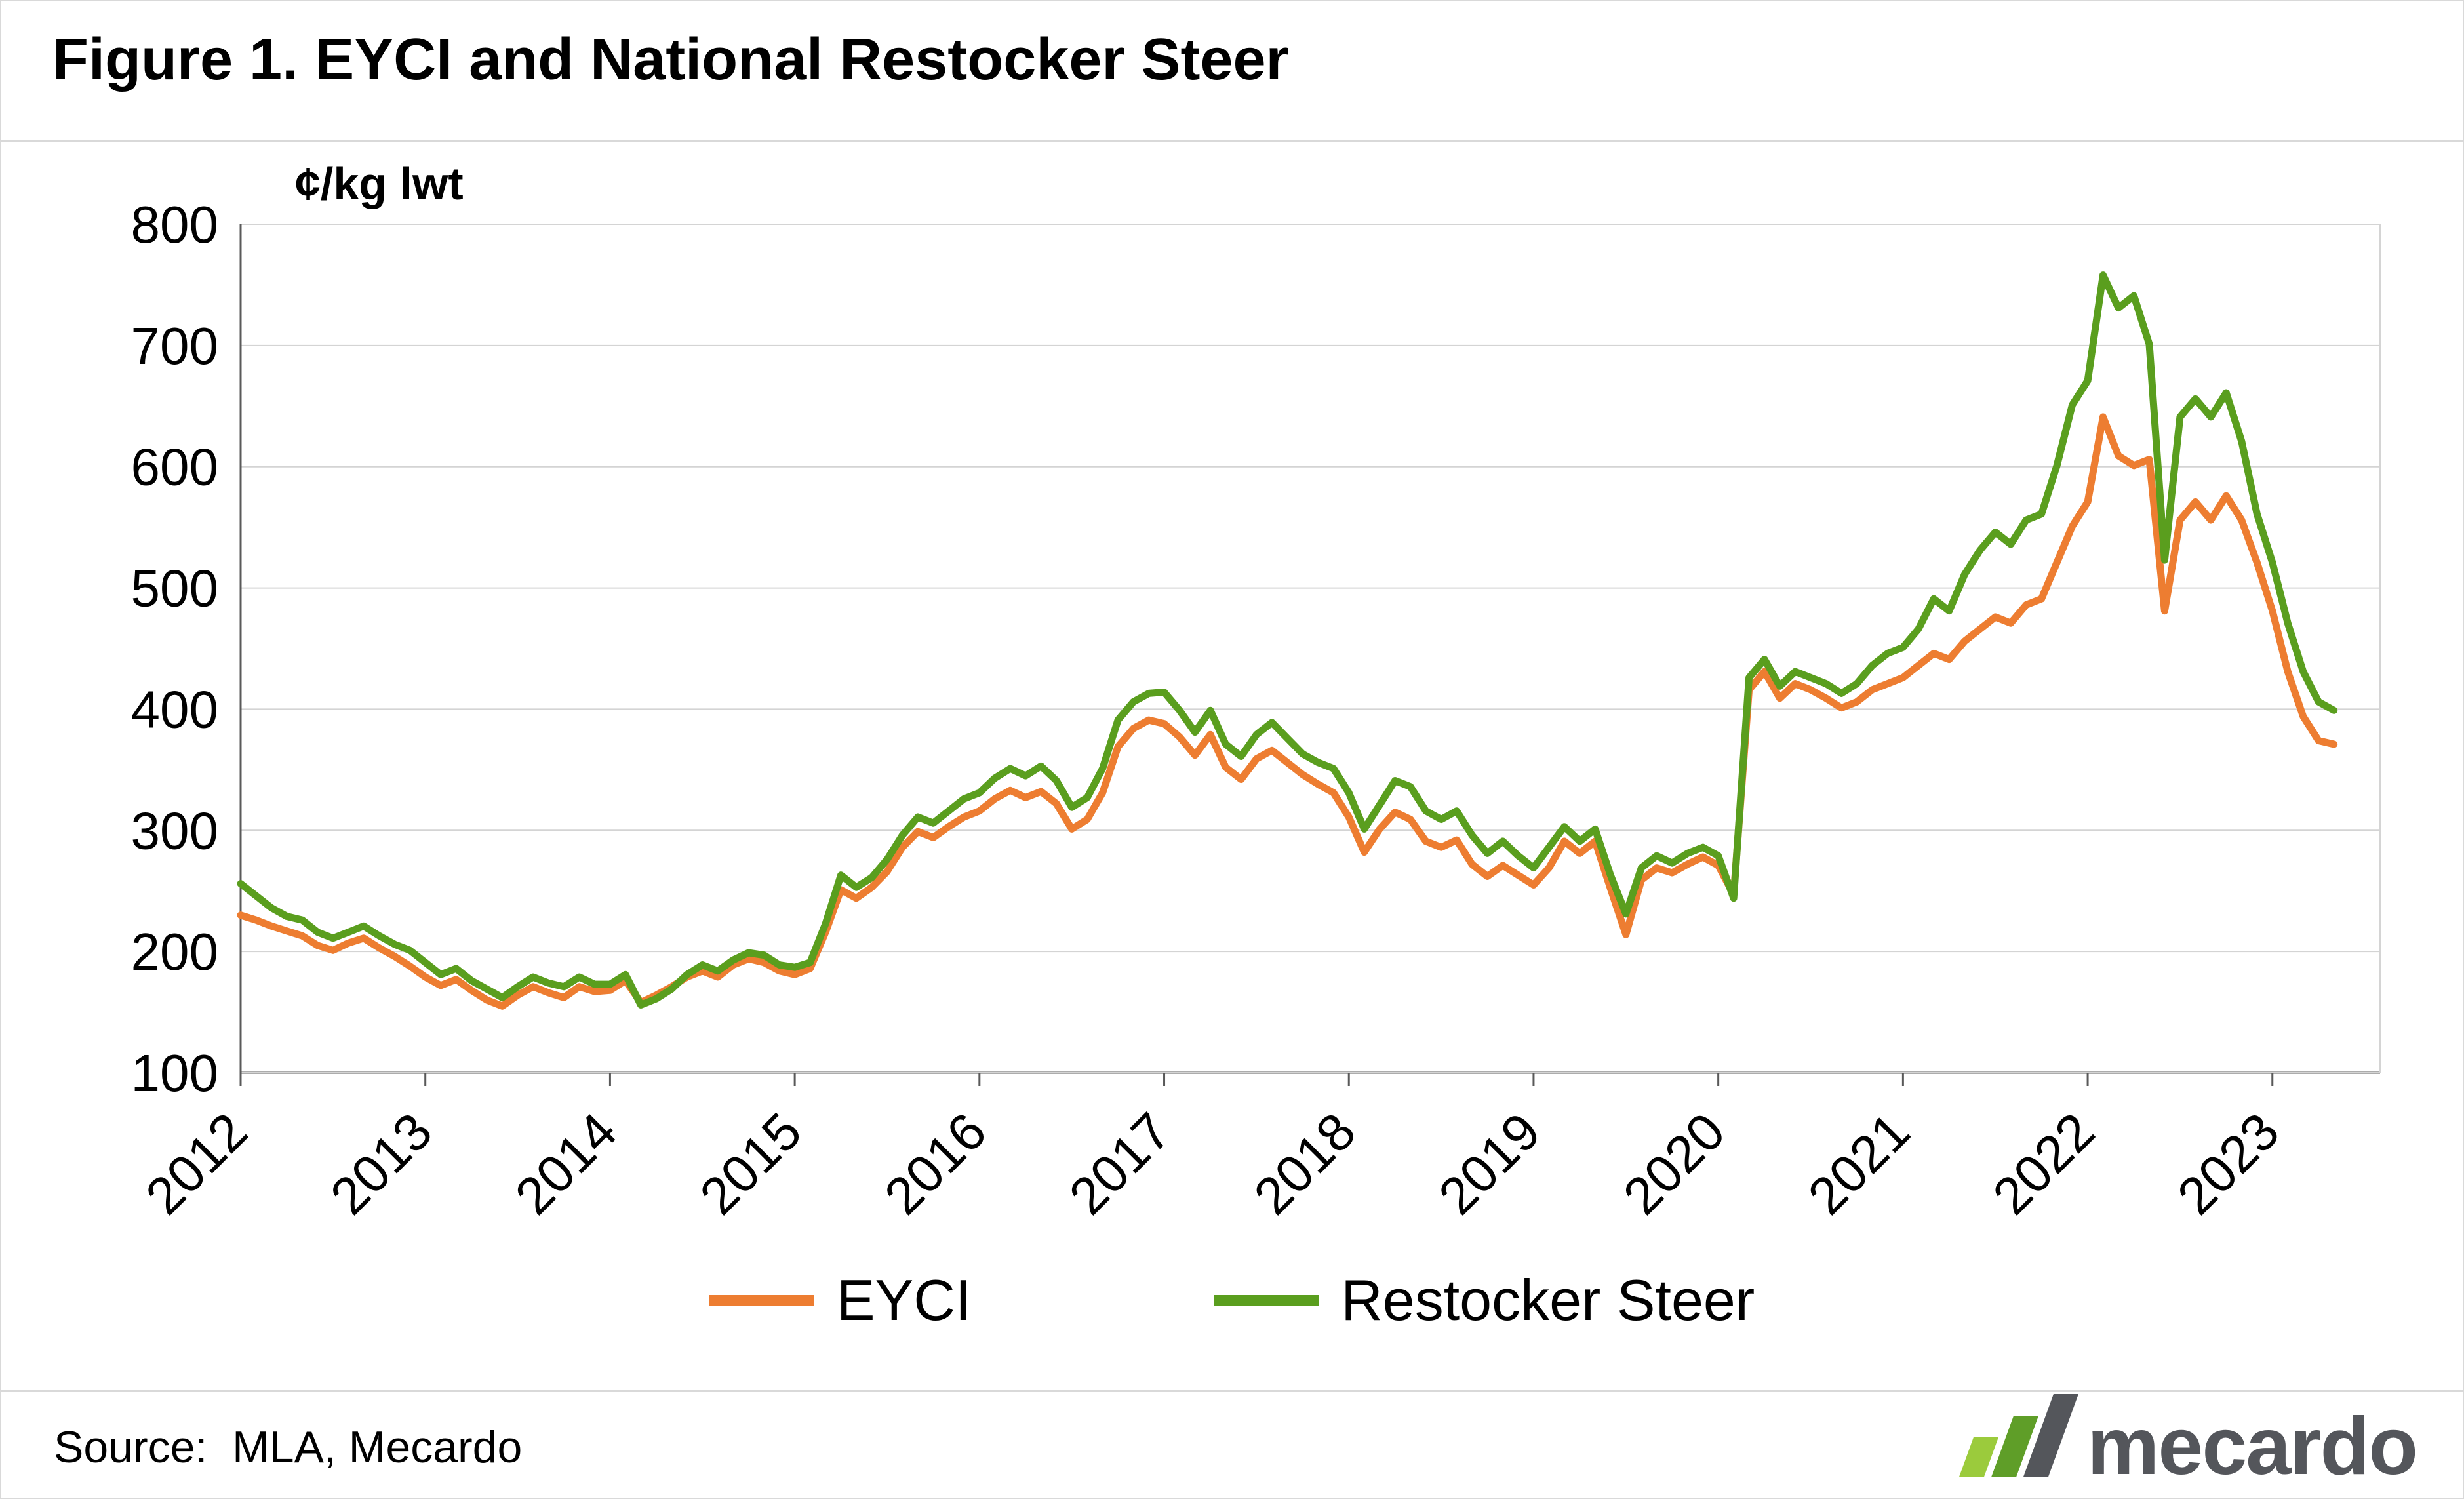 The height and width of the screenshot is (1499, 2464). What do you see at coordinates (2252, 1446) in the screenshot?
I see `logo-wordmark: mecardo` at bounding box center [2252, 1446].